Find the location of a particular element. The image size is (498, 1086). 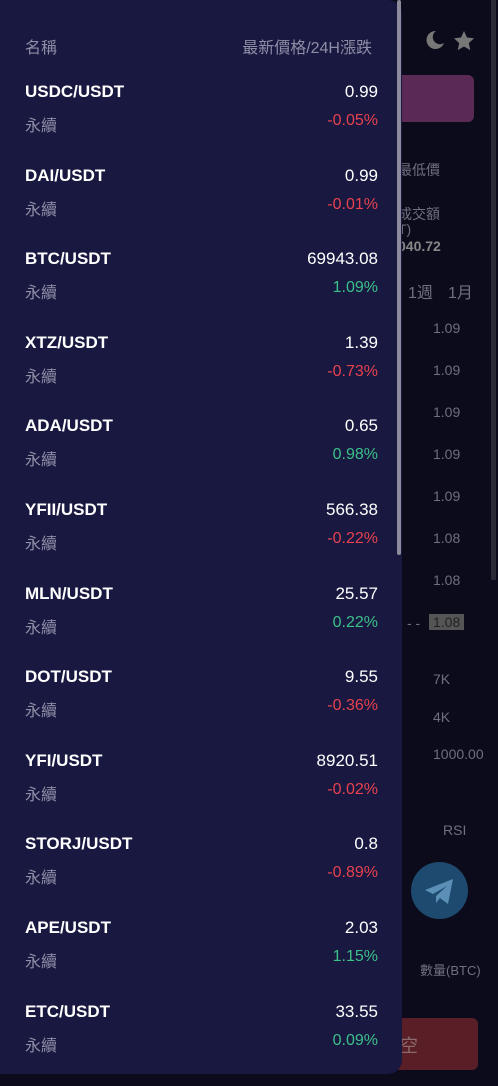

depth-value: 1000.00 is located at coordinates (458, 754).